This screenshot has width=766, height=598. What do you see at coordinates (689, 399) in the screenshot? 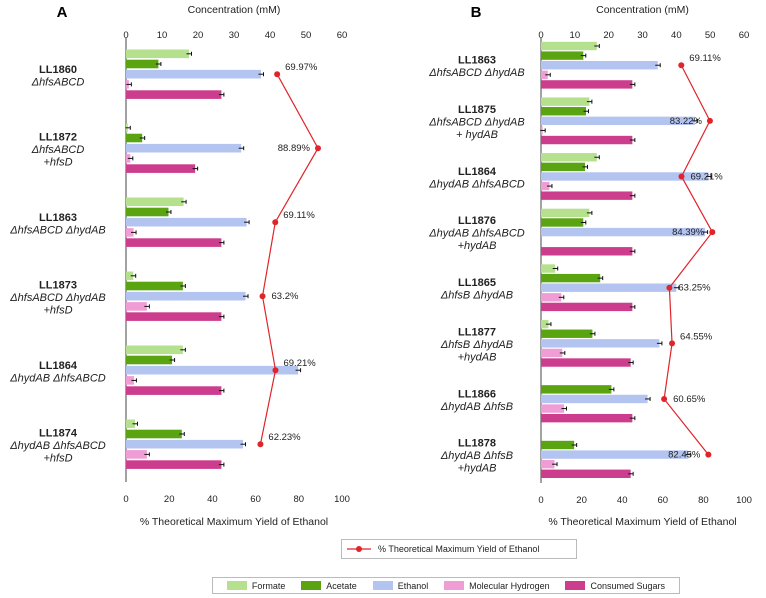
I see `panel-b-yield-label-ll1866: 60.65%` at bounding box center [689, 399].